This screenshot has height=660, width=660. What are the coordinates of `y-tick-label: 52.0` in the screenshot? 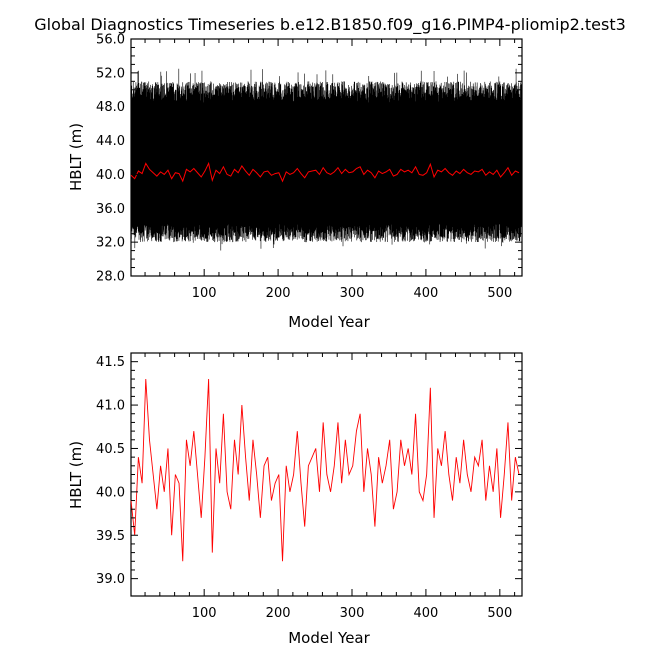 It's located at (110, 73).